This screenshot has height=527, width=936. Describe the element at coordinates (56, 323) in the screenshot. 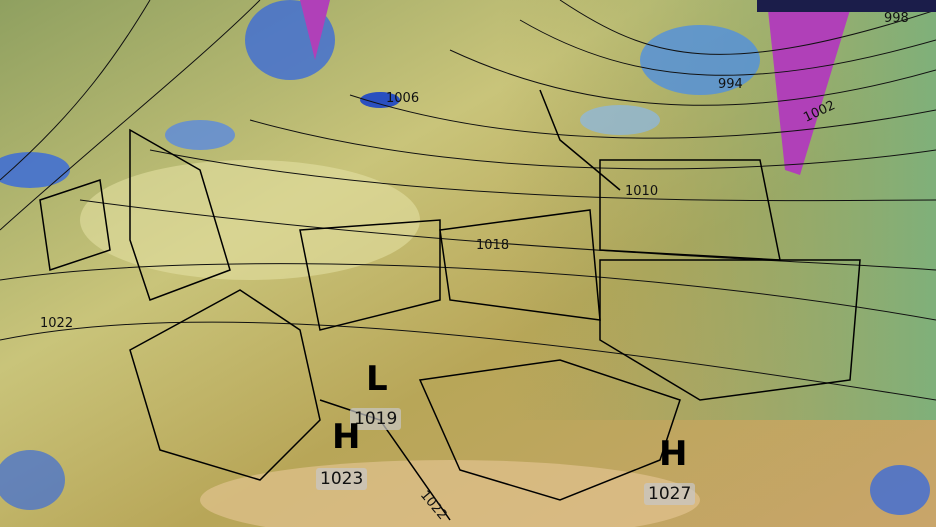

I see `isobar-label: 1022` at that location.